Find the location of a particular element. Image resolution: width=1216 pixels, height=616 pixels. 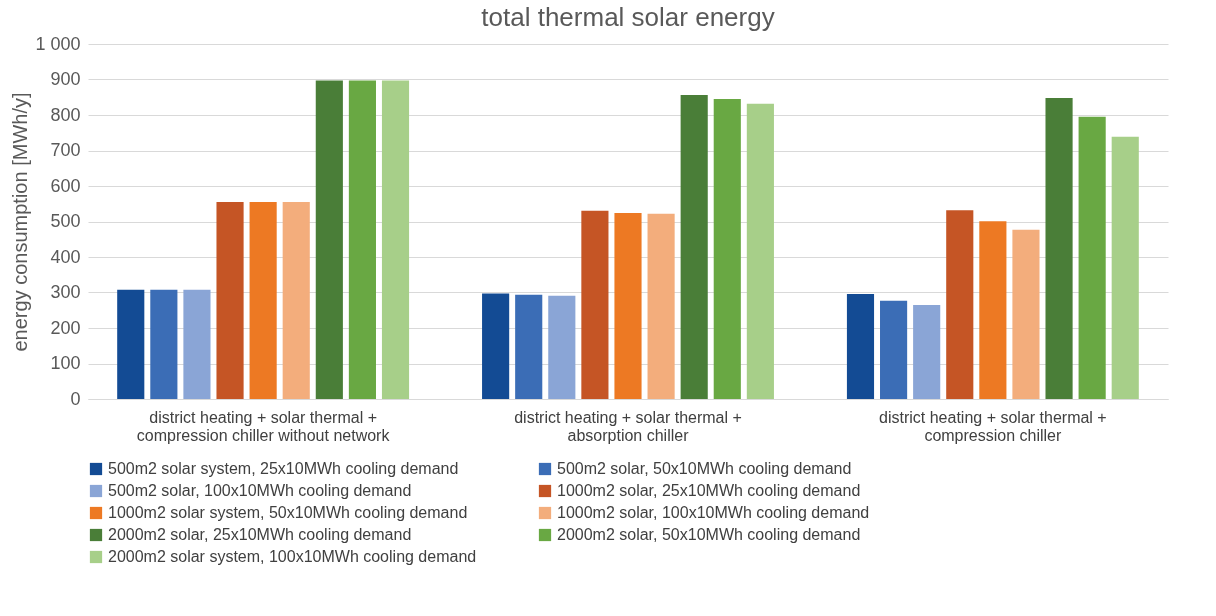

legend-label: 2000m2 solar, 25x10MWh cooling demand is located at coordinates (260, 534).